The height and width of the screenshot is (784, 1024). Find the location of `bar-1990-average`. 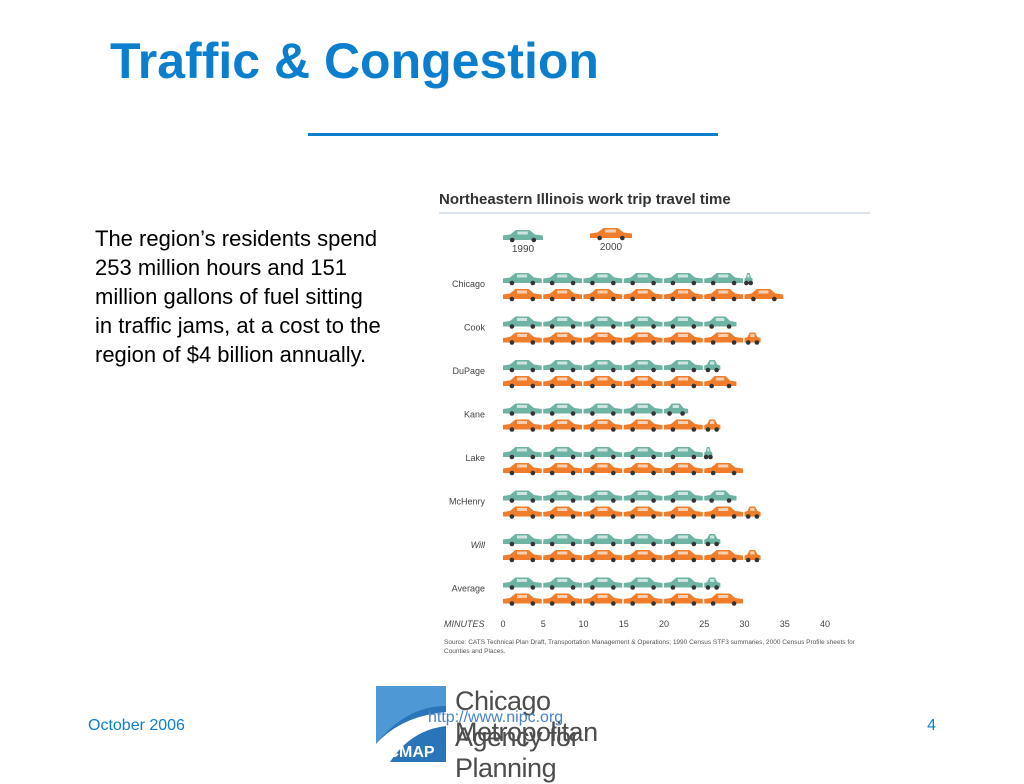

bar-1990-average is located at coordinates (612, 583).